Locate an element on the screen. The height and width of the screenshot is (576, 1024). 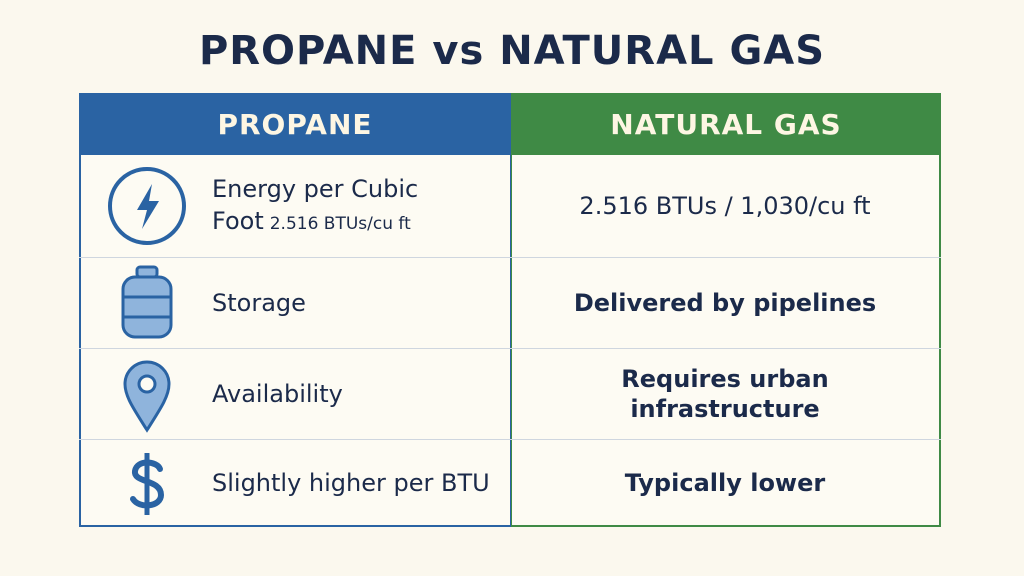
left-cell: Availability is located at coordinates (277, 393).